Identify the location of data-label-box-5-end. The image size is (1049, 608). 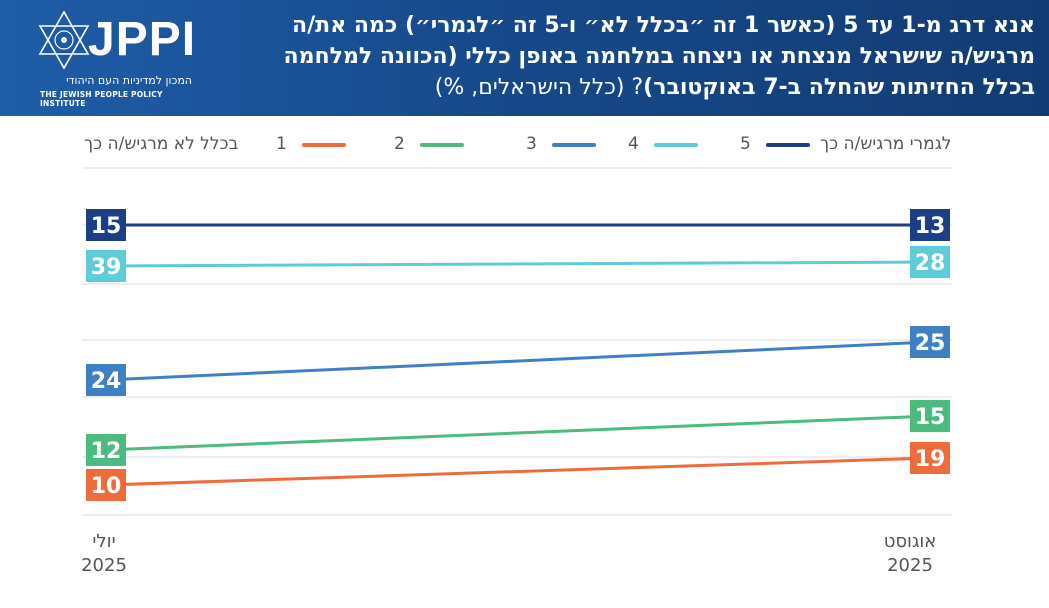
(930, 225).